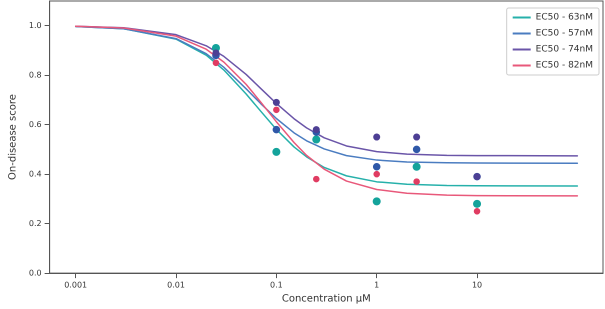 Image resolution: width=605 pixels, height=309 pixels. I want to click on y-axis-title: On-disease score, so click(13, 137).